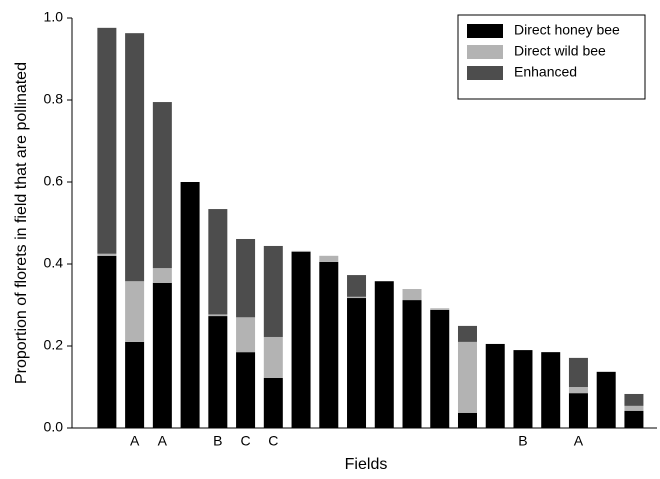 This screenshot has width=660, height=479. What do you see at coordinates (54, 345) in the screenshot?
I see `y-tick-label: 0.2` at bounding box center [54, 345].